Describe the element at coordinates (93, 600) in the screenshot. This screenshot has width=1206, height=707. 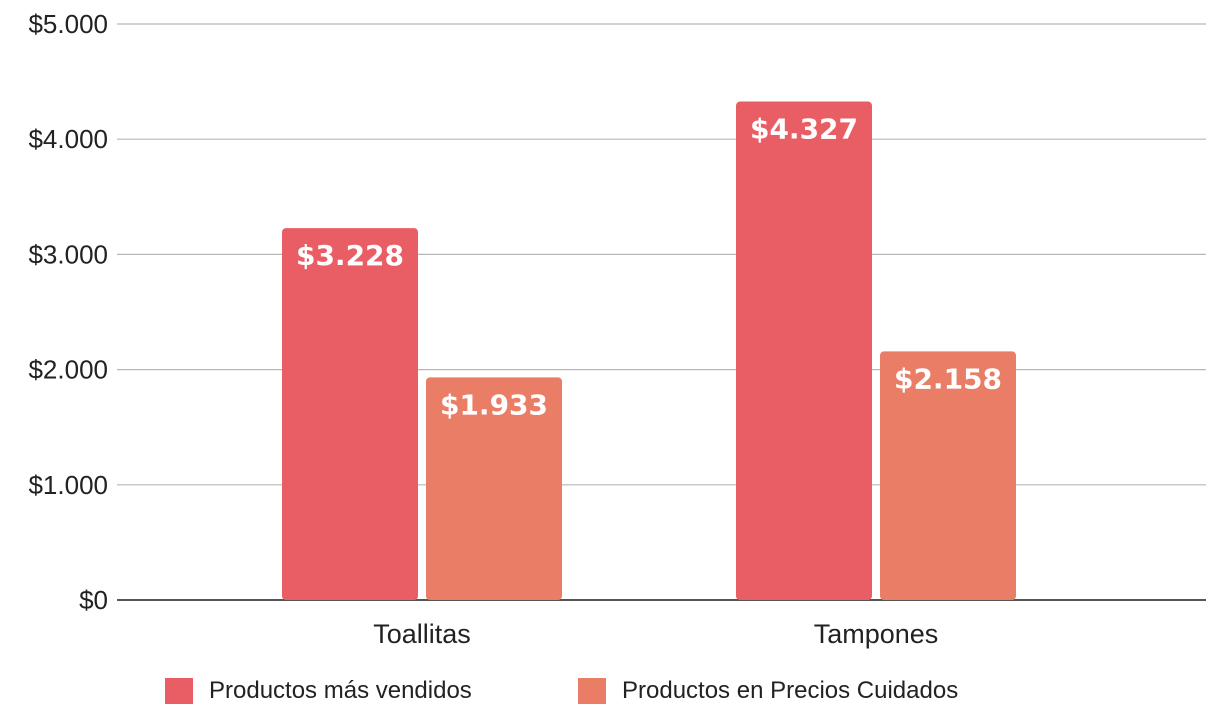
I see `y-tick-label: $0` at that location.